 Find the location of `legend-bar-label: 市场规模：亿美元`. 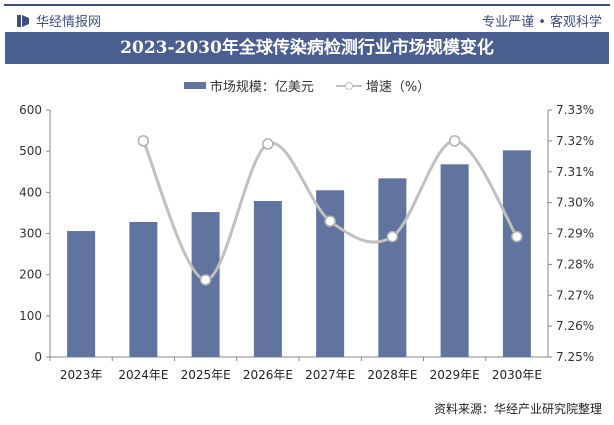

legend-bar-label: 市场规模：亿美元 is located at coordinates (261, 87).